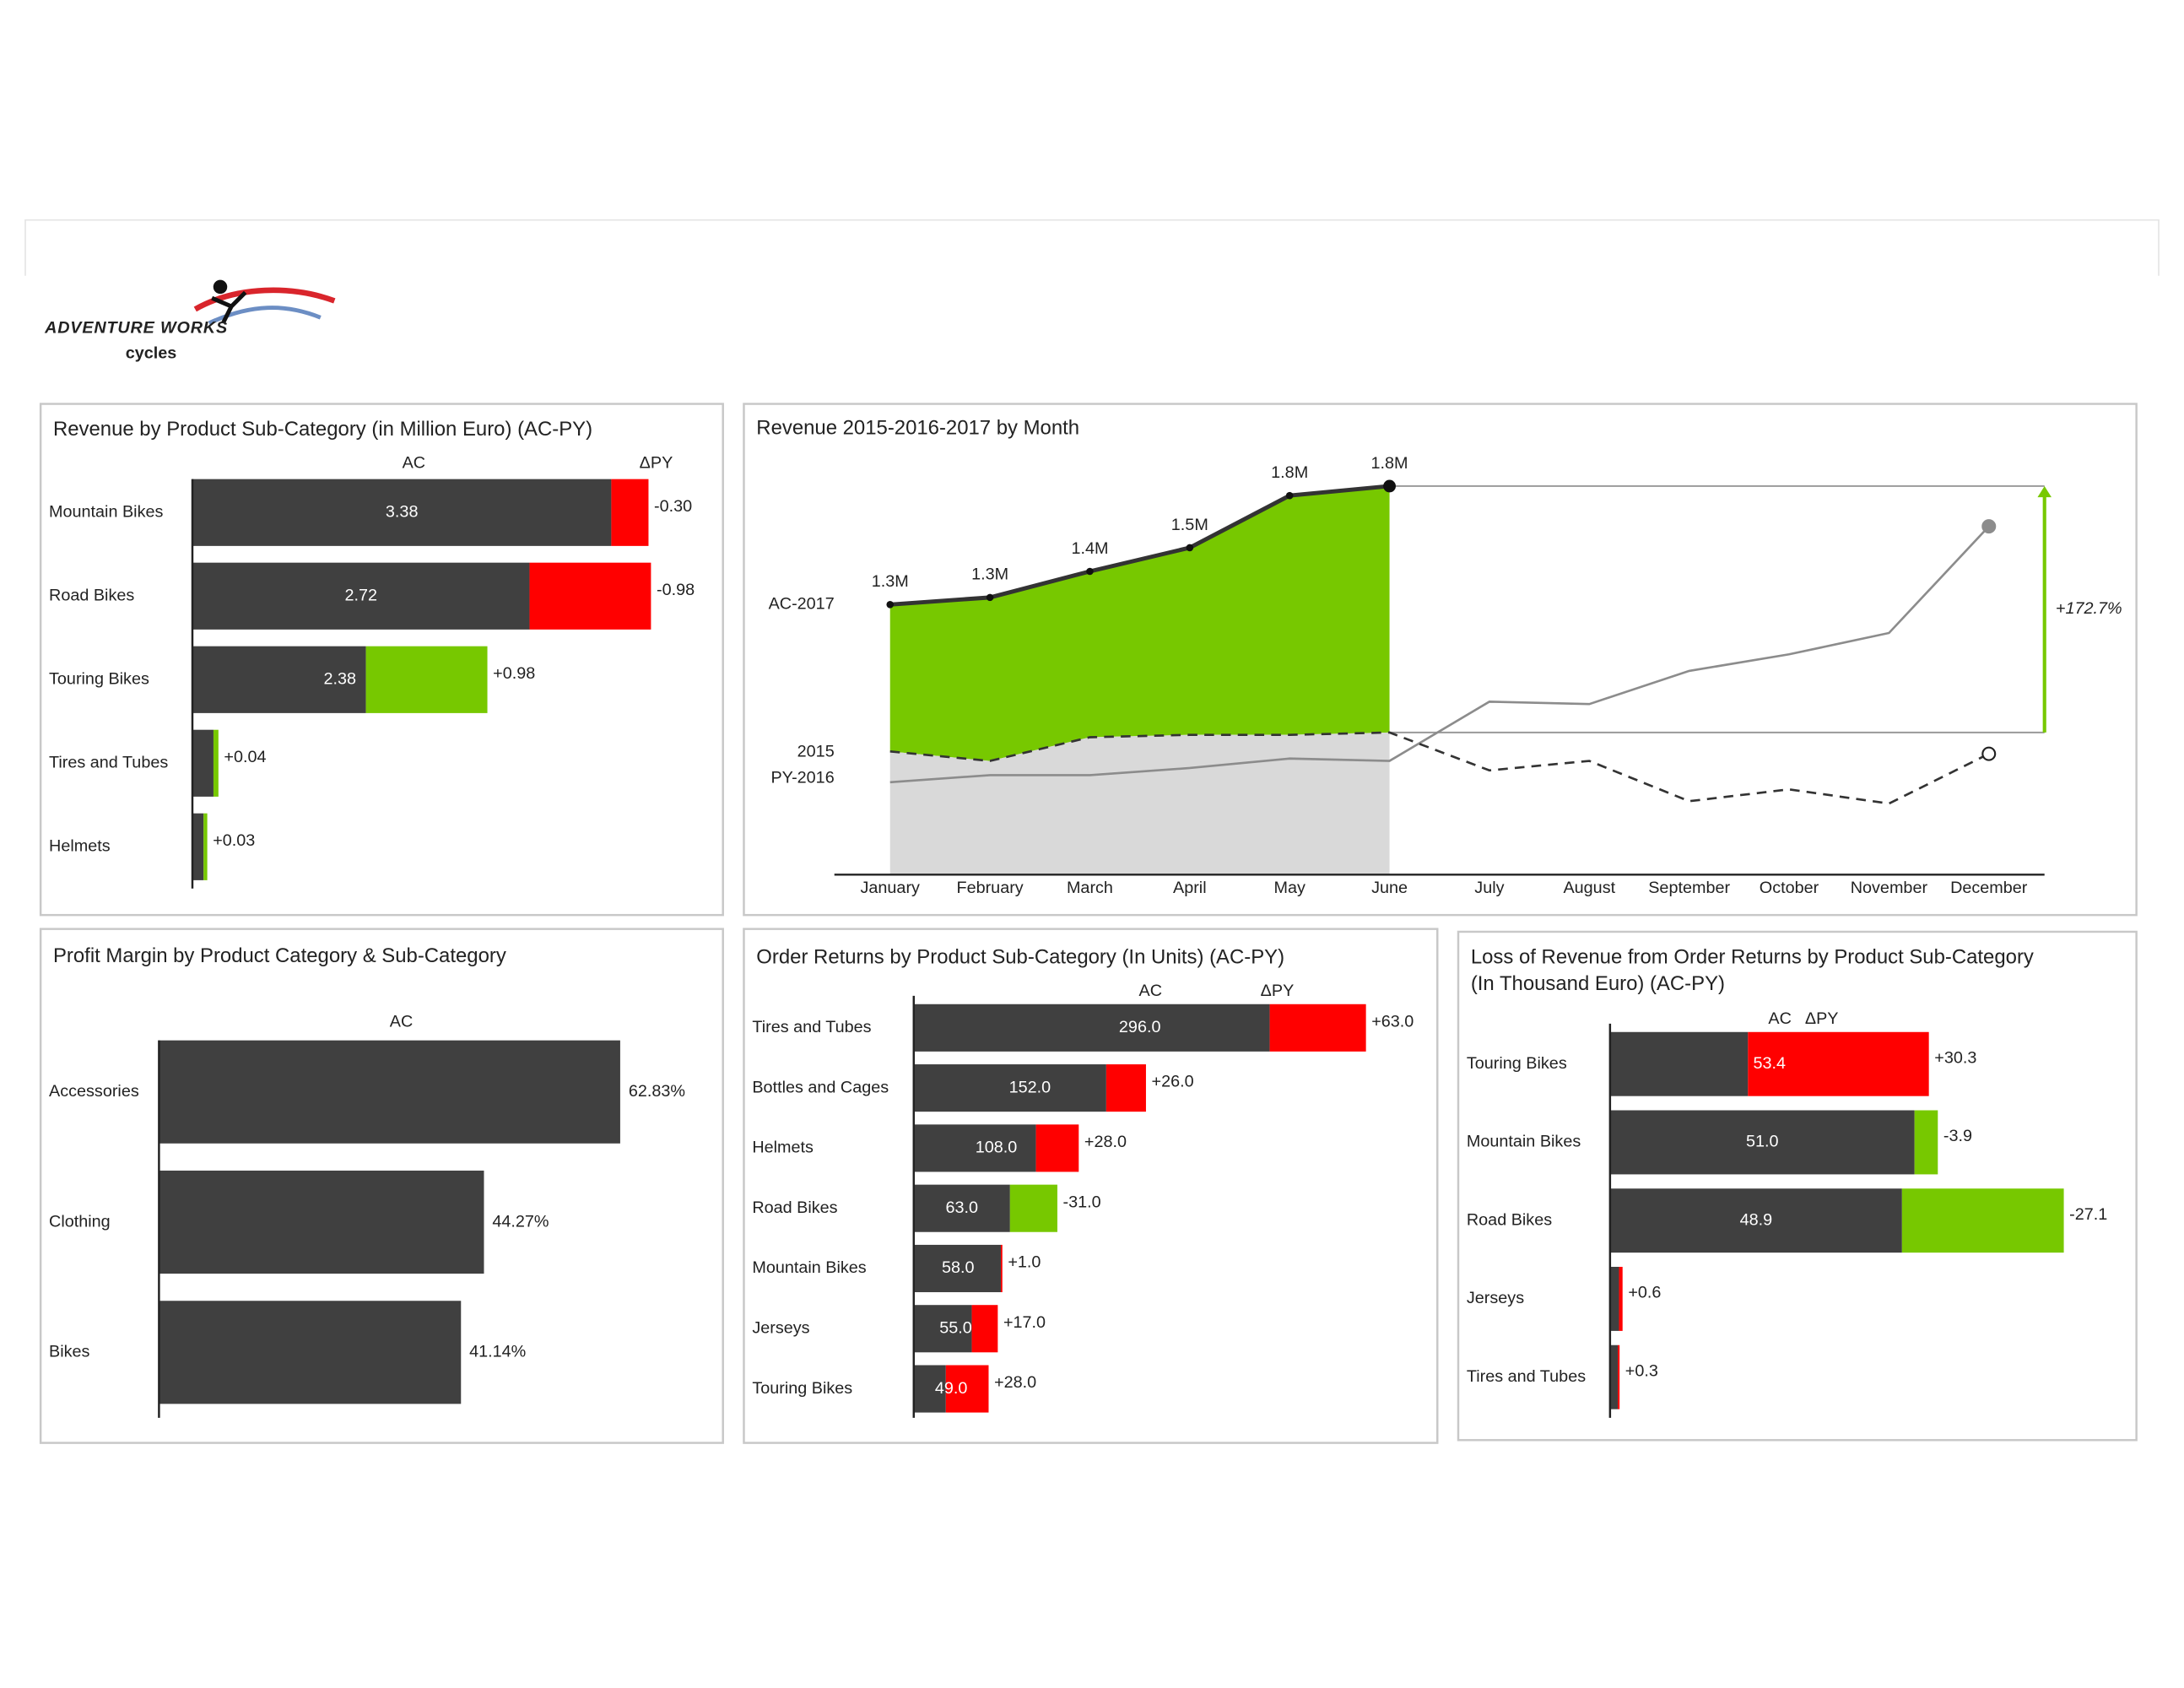 This screenshot has width=2184, height=1688. Describe the element at coordinates (802, 778) in the screenshot. I see `legend-label: PY-2016` at that location.